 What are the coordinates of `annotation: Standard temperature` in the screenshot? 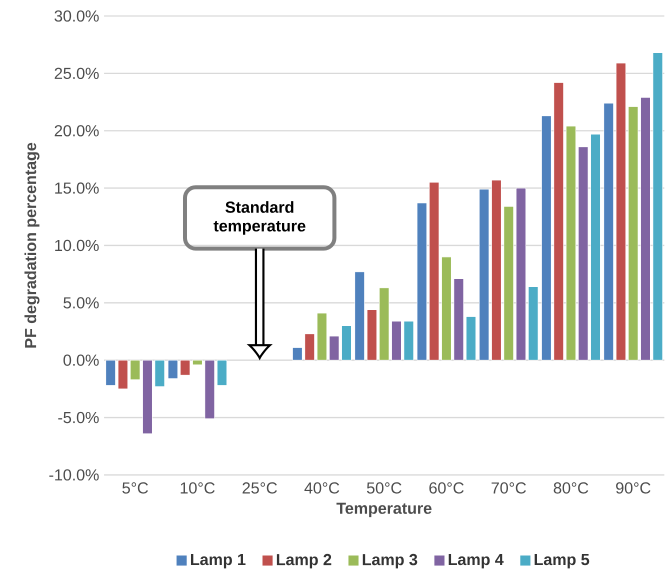 It's located at (260, 218).